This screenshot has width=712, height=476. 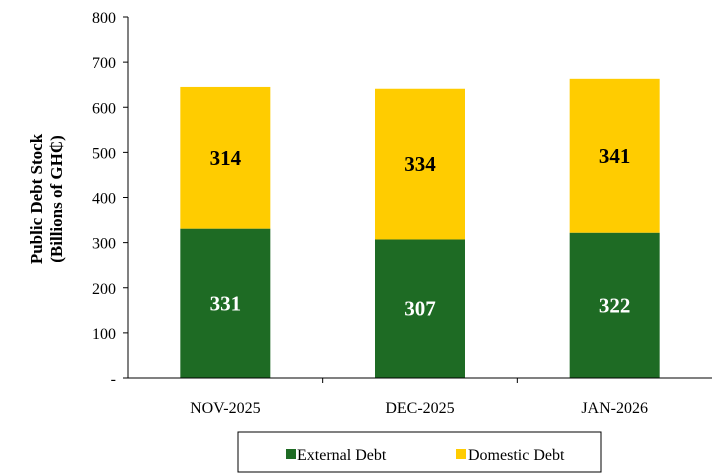 What do you see at coordinates (104, 199) in the screenshot?
I see `y-tick-label-4: 400` at bounding box center [104, 199].